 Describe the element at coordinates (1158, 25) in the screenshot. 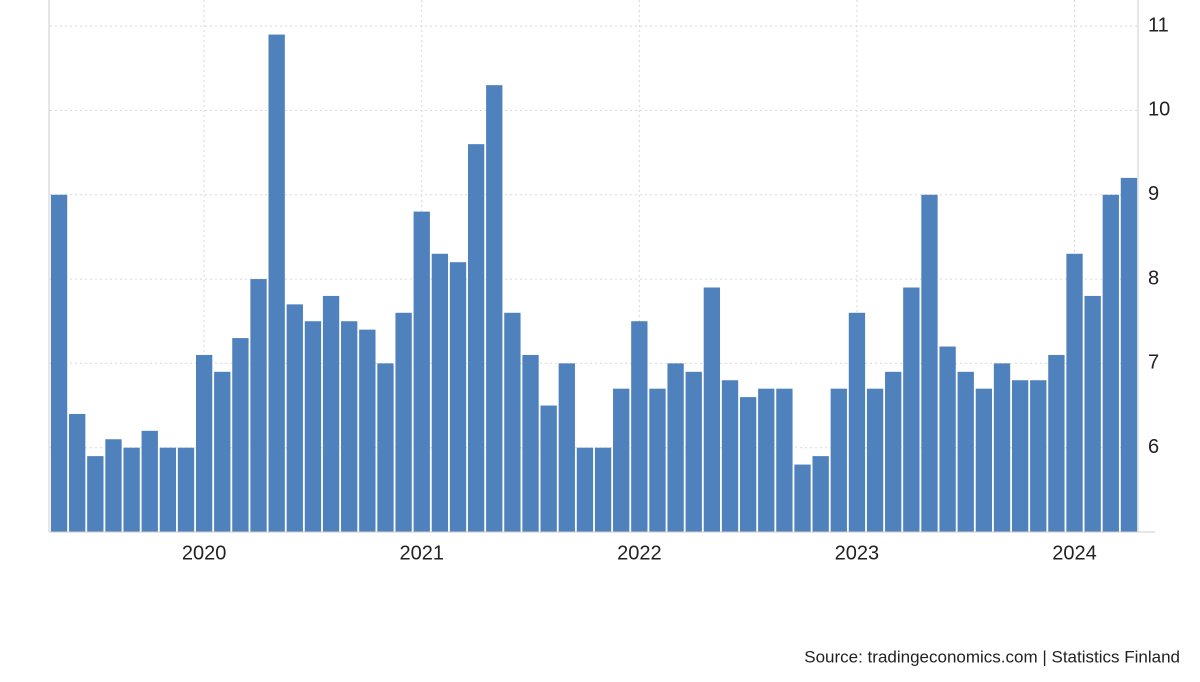

I see `y-tick-label: 11` at that location.